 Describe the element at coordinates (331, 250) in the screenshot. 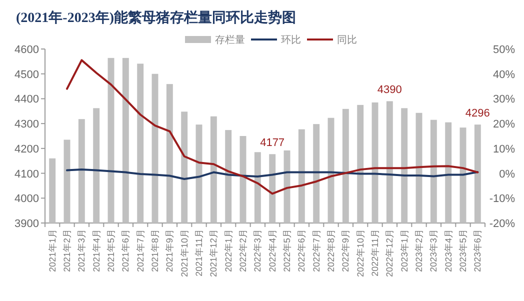

I see `x-tick-label: 2022年8月` at that location.